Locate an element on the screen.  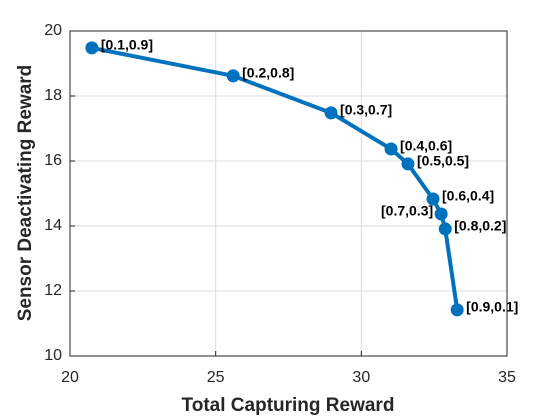
y-tick-label: 18 is located at coordinates (53, 95).